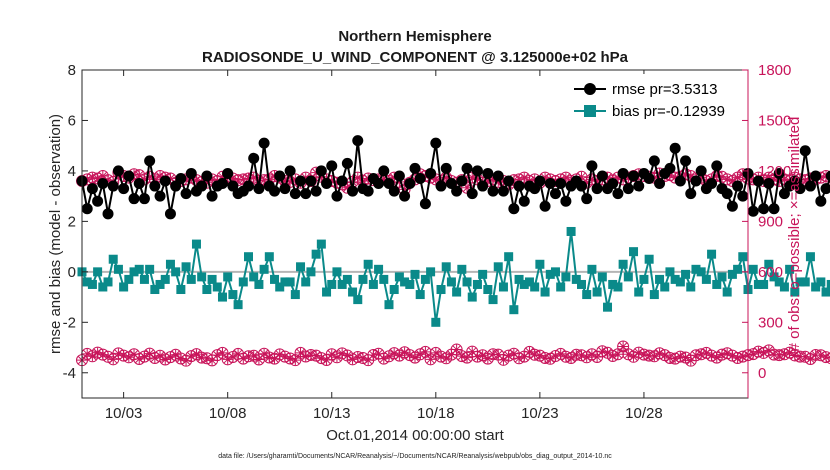  Describe the element at coordinates (654, 98) in the screenshot. I see `legend: rmse pr=3.5313 bias pr=-0.12939` at that location.